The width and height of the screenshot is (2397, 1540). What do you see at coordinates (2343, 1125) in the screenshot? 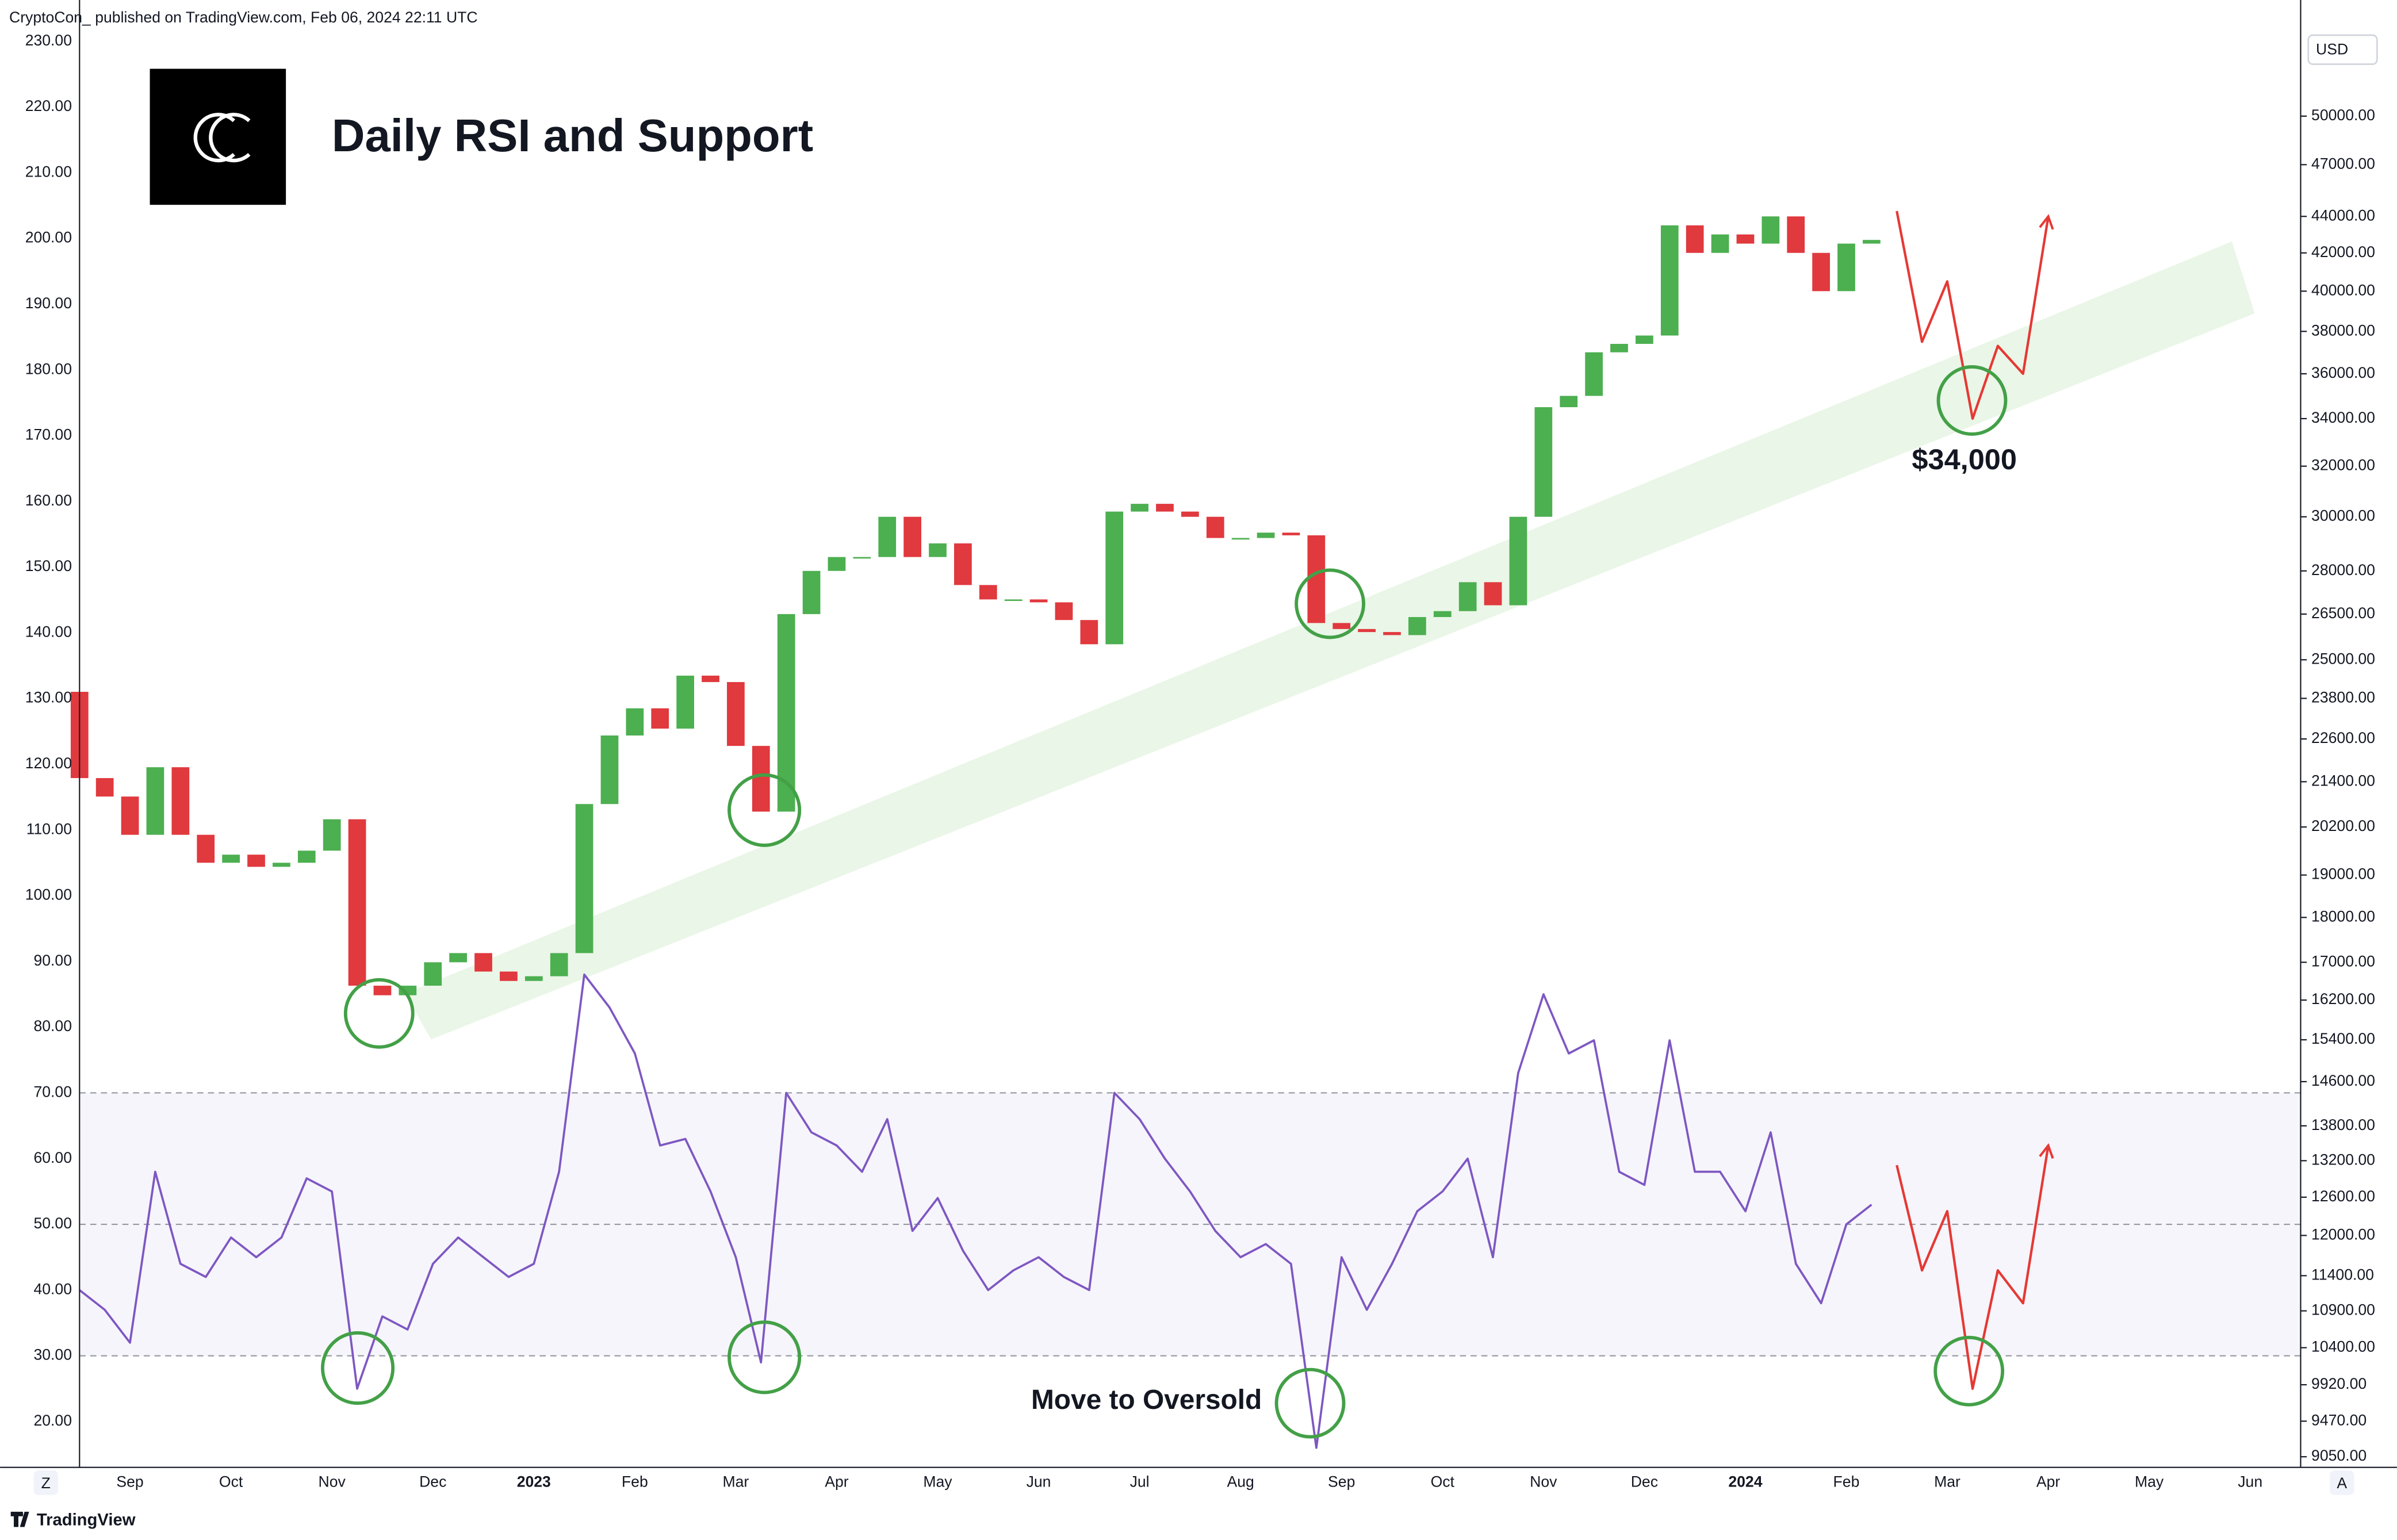
I see `y2-tick-label: 13800.00` at bounding box center [2343, 1125].